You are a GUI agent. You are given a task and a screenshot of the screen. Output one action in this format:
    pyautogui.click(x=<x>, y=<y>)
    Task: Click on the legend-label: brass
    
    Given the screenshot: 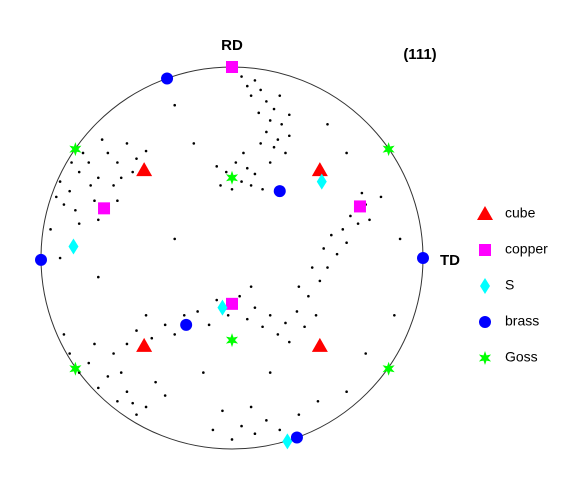 What is the action you would take?
    pyautogui.click(x=522, y=321)
    